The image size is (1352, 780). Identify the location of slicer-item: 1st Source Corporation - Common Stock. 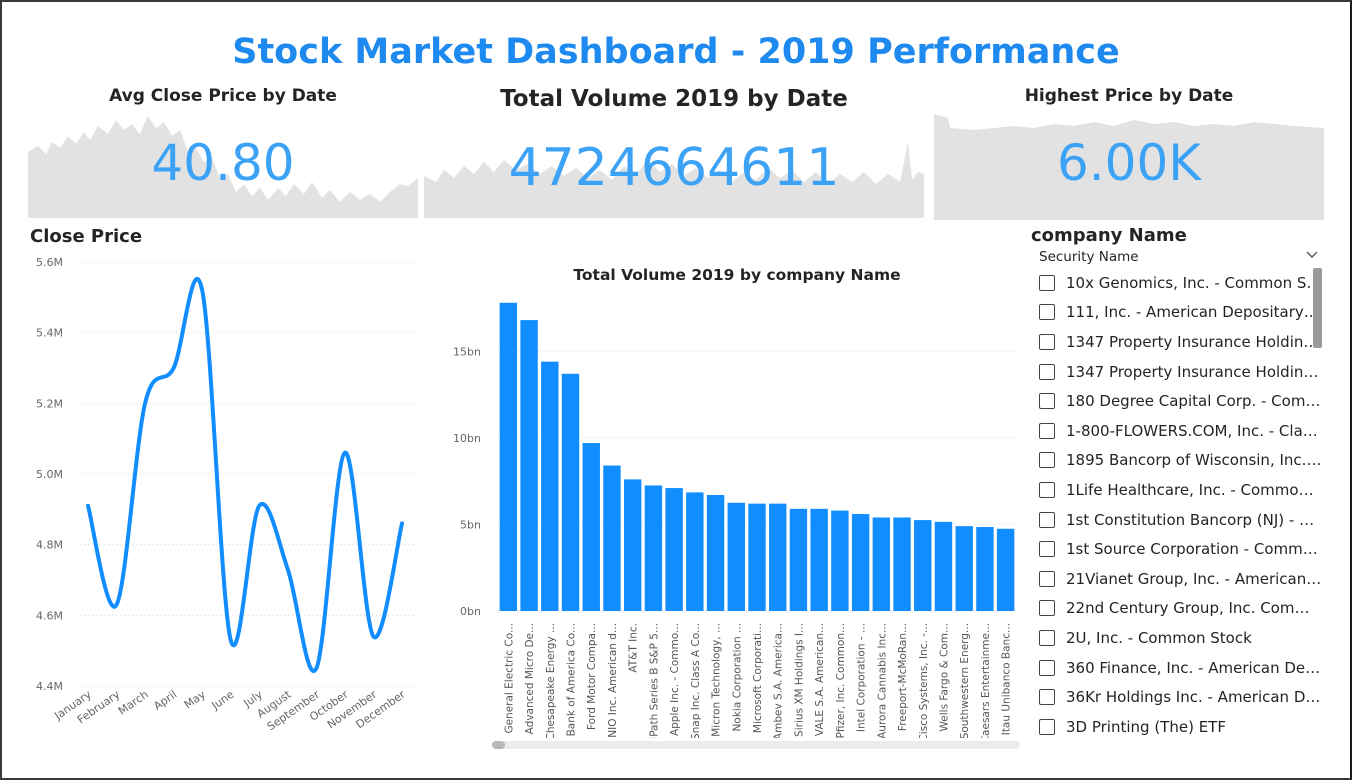
(1181, 549).